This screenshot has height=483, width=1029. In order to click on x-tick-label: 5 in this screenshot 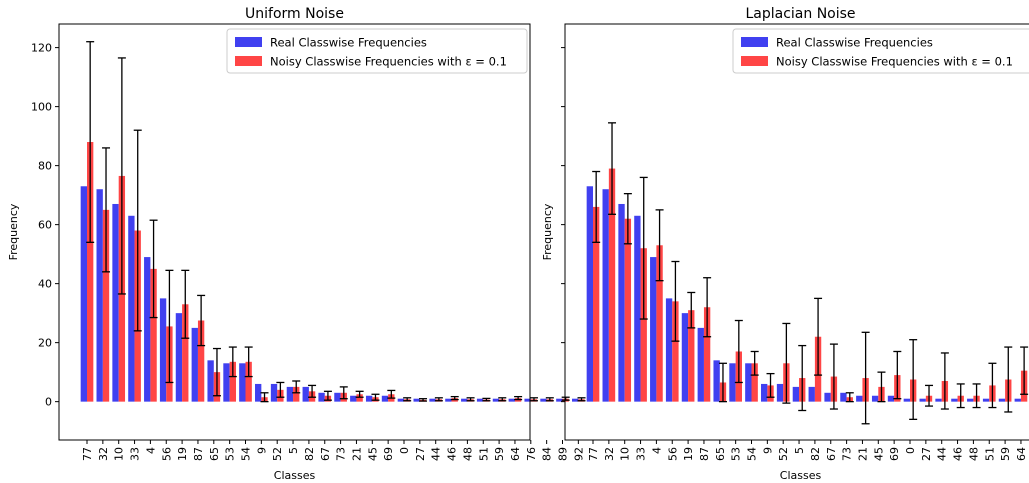, I will do `click(293, 450)`.